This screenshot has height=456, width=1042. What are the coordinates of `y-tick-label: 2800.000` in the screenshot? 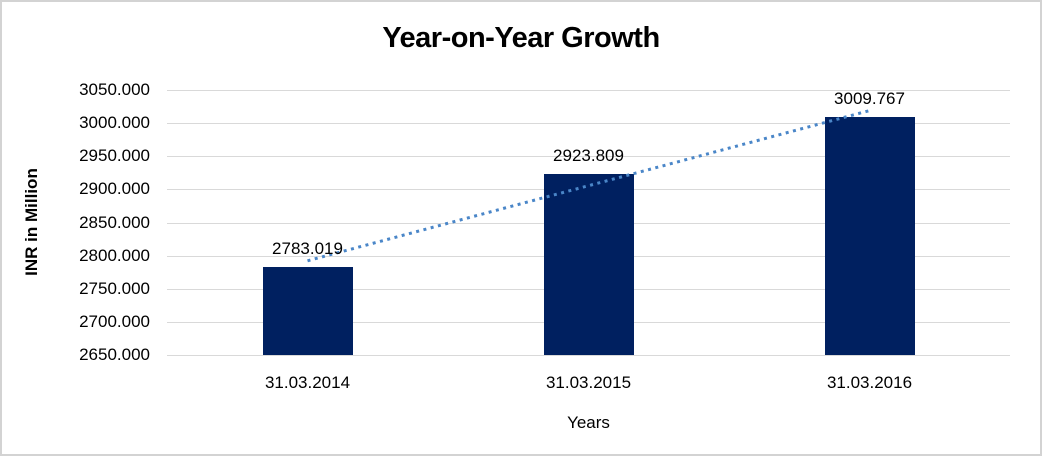 It's located at (114, 255).